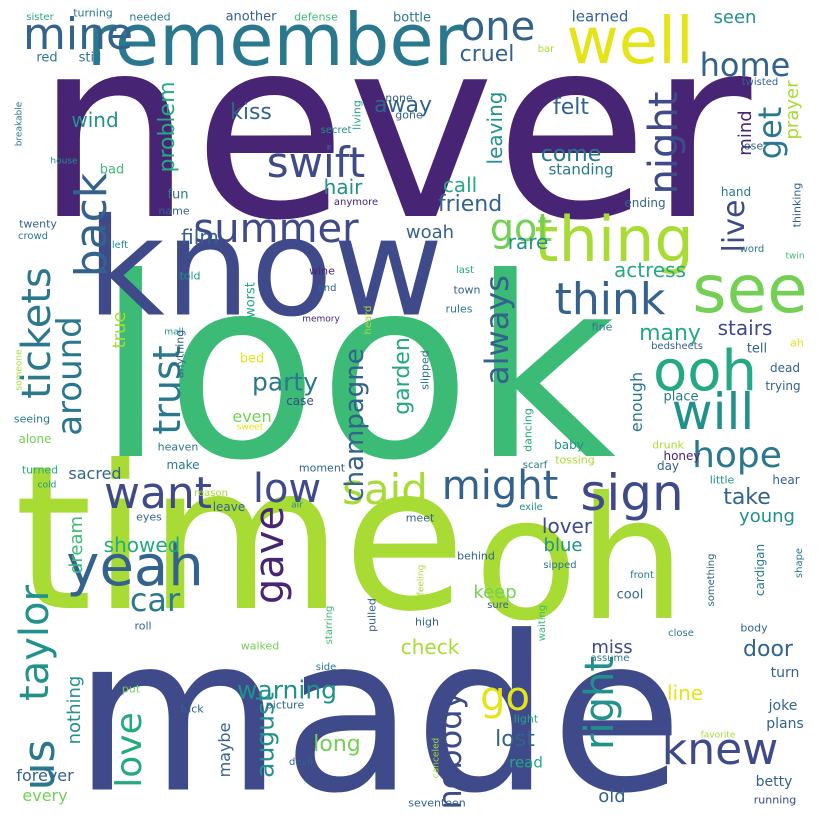 The image size is (819, 819). What do you see at coordinates (430, 232) in the screenshot?
I see `word-woah: woah` at bounding box center [430, 232].